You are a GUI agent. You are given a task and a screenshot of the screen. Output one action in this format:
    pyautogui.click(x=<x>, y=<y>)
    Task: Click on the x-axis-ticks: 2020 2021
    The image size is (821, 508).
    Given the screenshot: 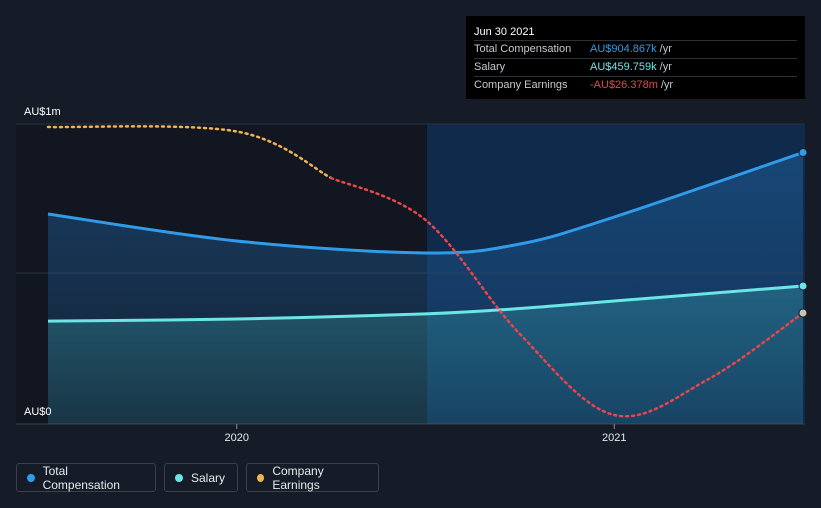 What is the action you would take?
    pyautogui.click(x=425, y=434)
    